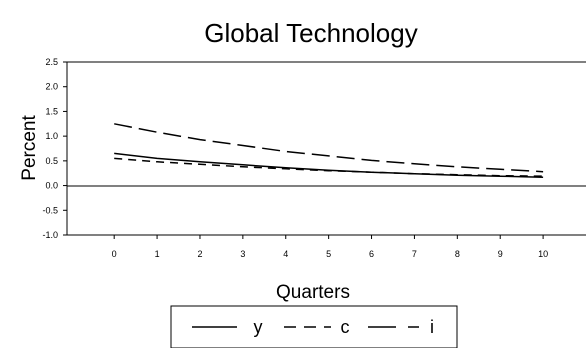 The height and width of the screenshot is (348, 586). I want to click on series-line-c, so click(329, 167).